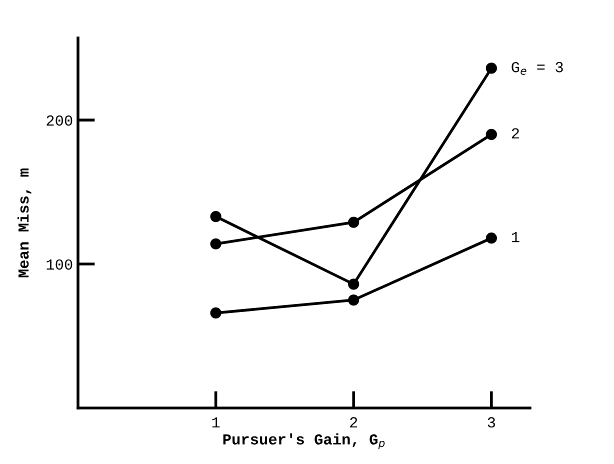  Describe the element at coordinates (59, 264) in the screenshot. I see `y-tick-label: 100` at that location.